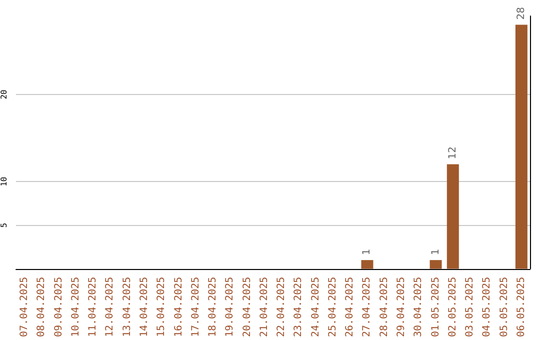 Image resolution: width=540 pixels, height=340 pixels. What do you see at coordinates (247, 307) in the screenshot?
I see `x-tick-label: 20.04.2025` at bounding box center [247, 307].